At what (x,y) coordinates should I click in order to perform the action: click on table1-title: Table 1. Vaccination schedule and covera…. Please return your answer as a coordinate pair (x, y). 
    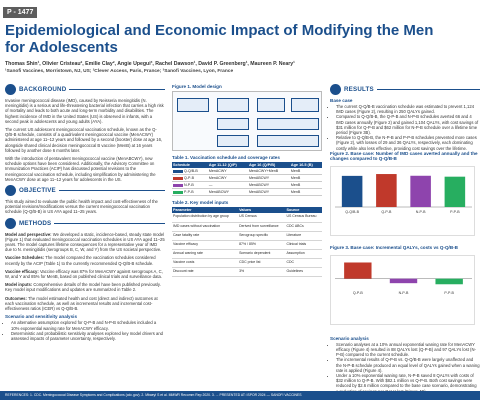
    Looking at the image, I should click on (226, 157).